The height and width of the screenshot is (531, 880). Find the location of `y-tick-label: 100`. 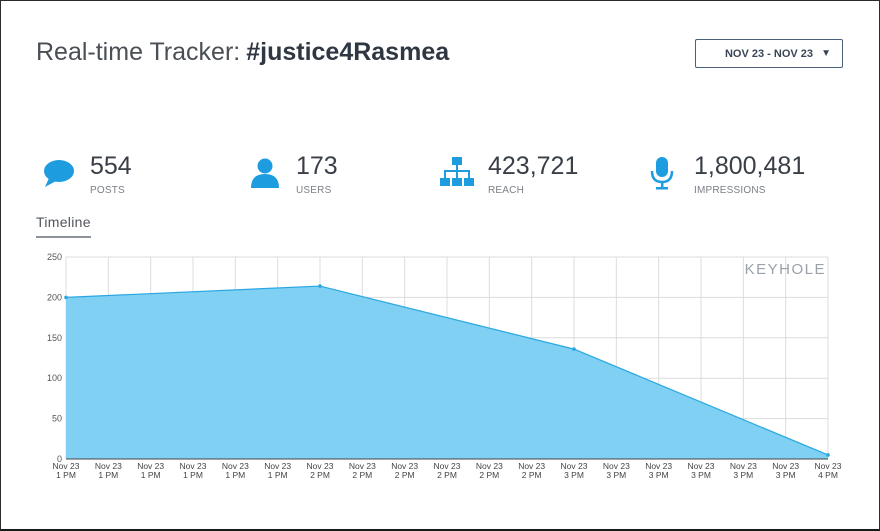

y-tick-label: 100 is located at coordinates (54, 378).